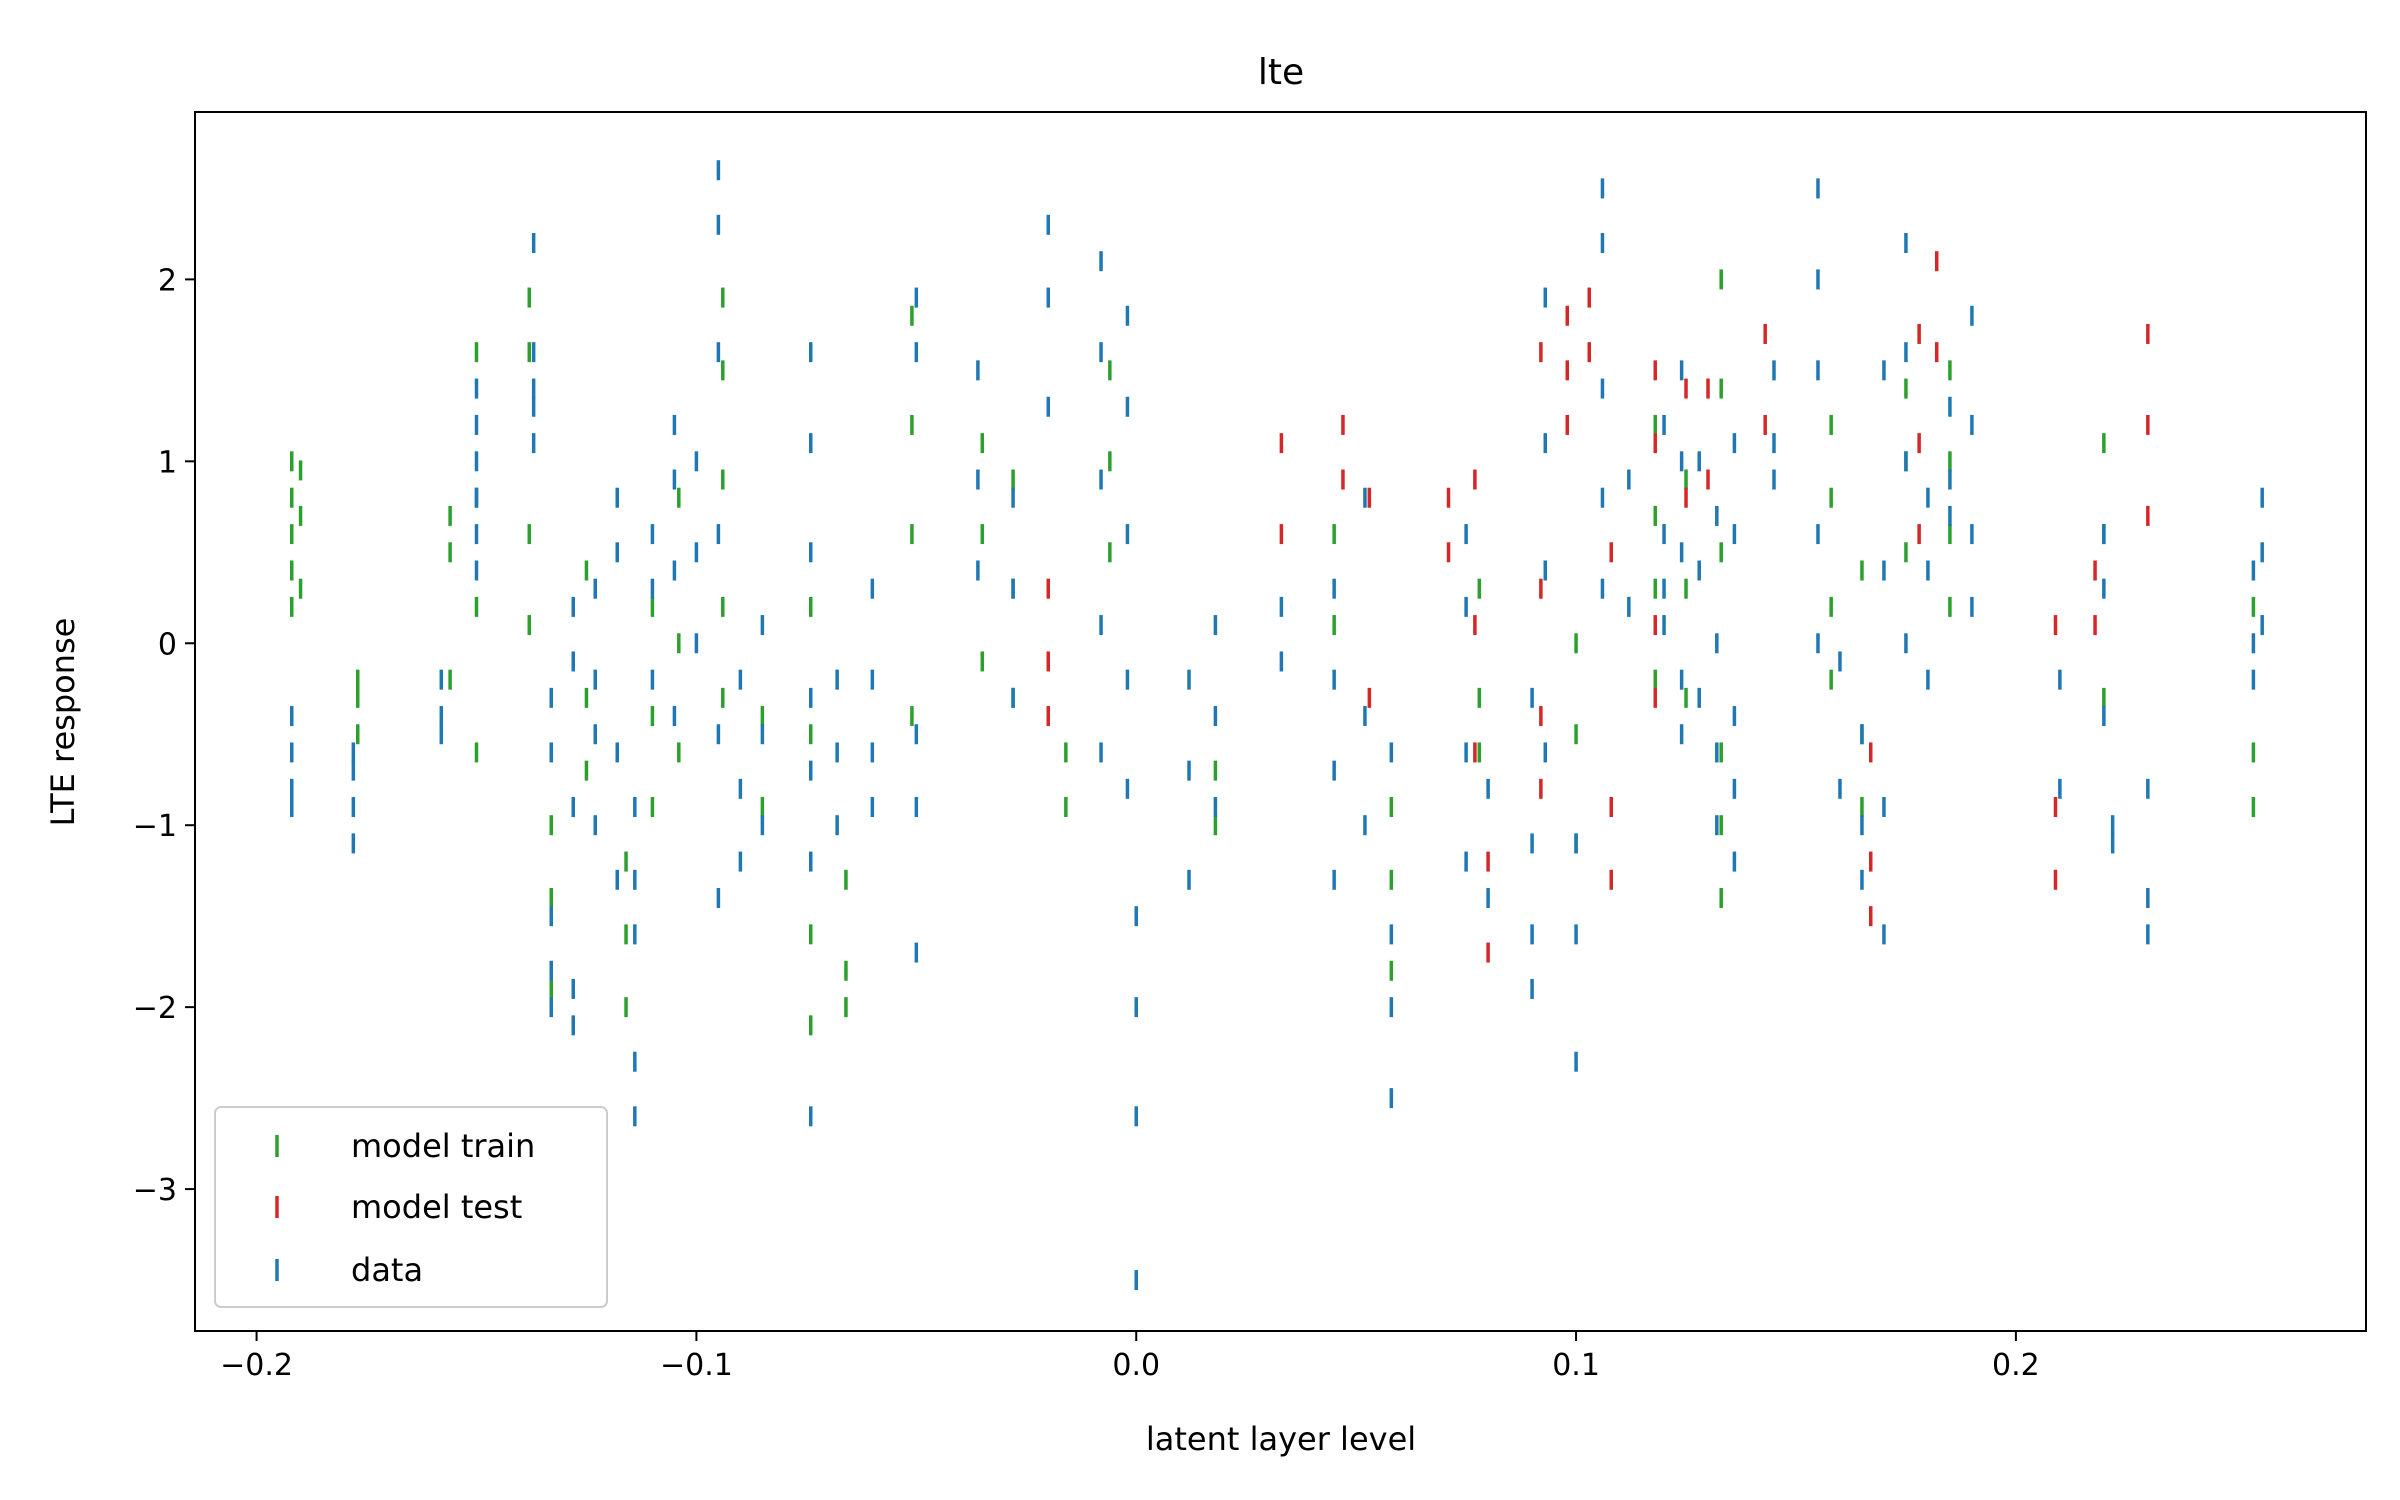 The height and width of the screenshot is (1500, 2400). I want to click on y-axis-ticks: −3 −2 −1 0 1 2, so click(164, 735).